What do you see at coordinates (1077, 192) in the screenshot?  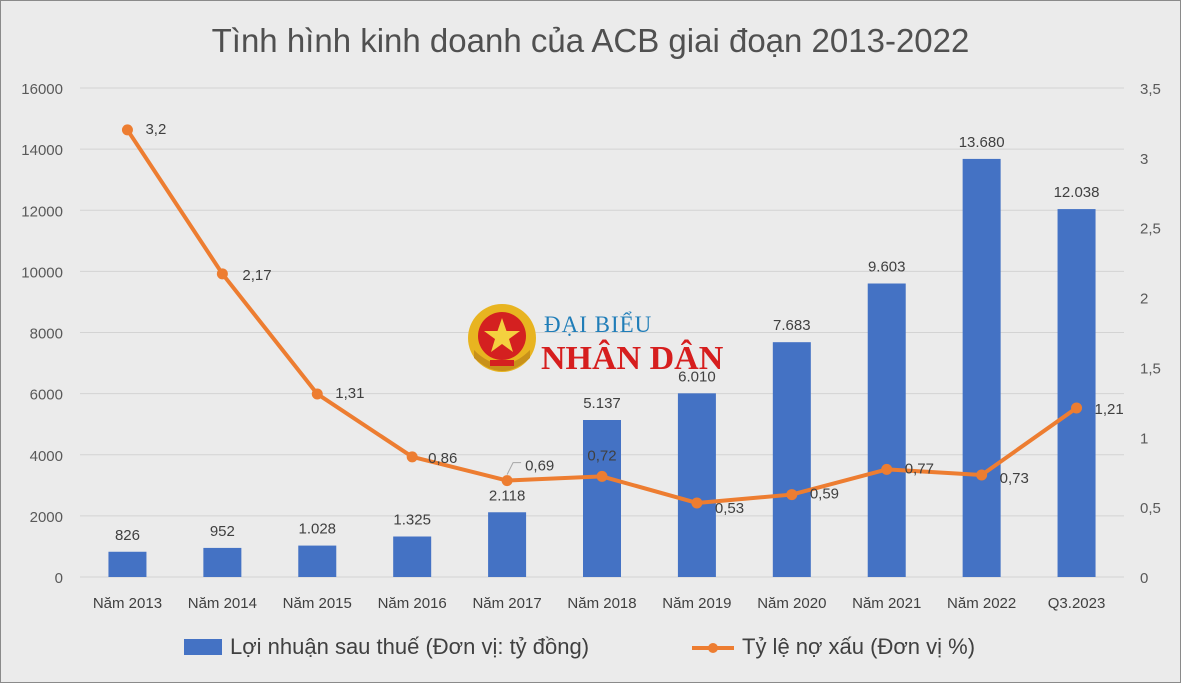 I see `bar-value-label: 12.038` at bounding box center [1077, 192].